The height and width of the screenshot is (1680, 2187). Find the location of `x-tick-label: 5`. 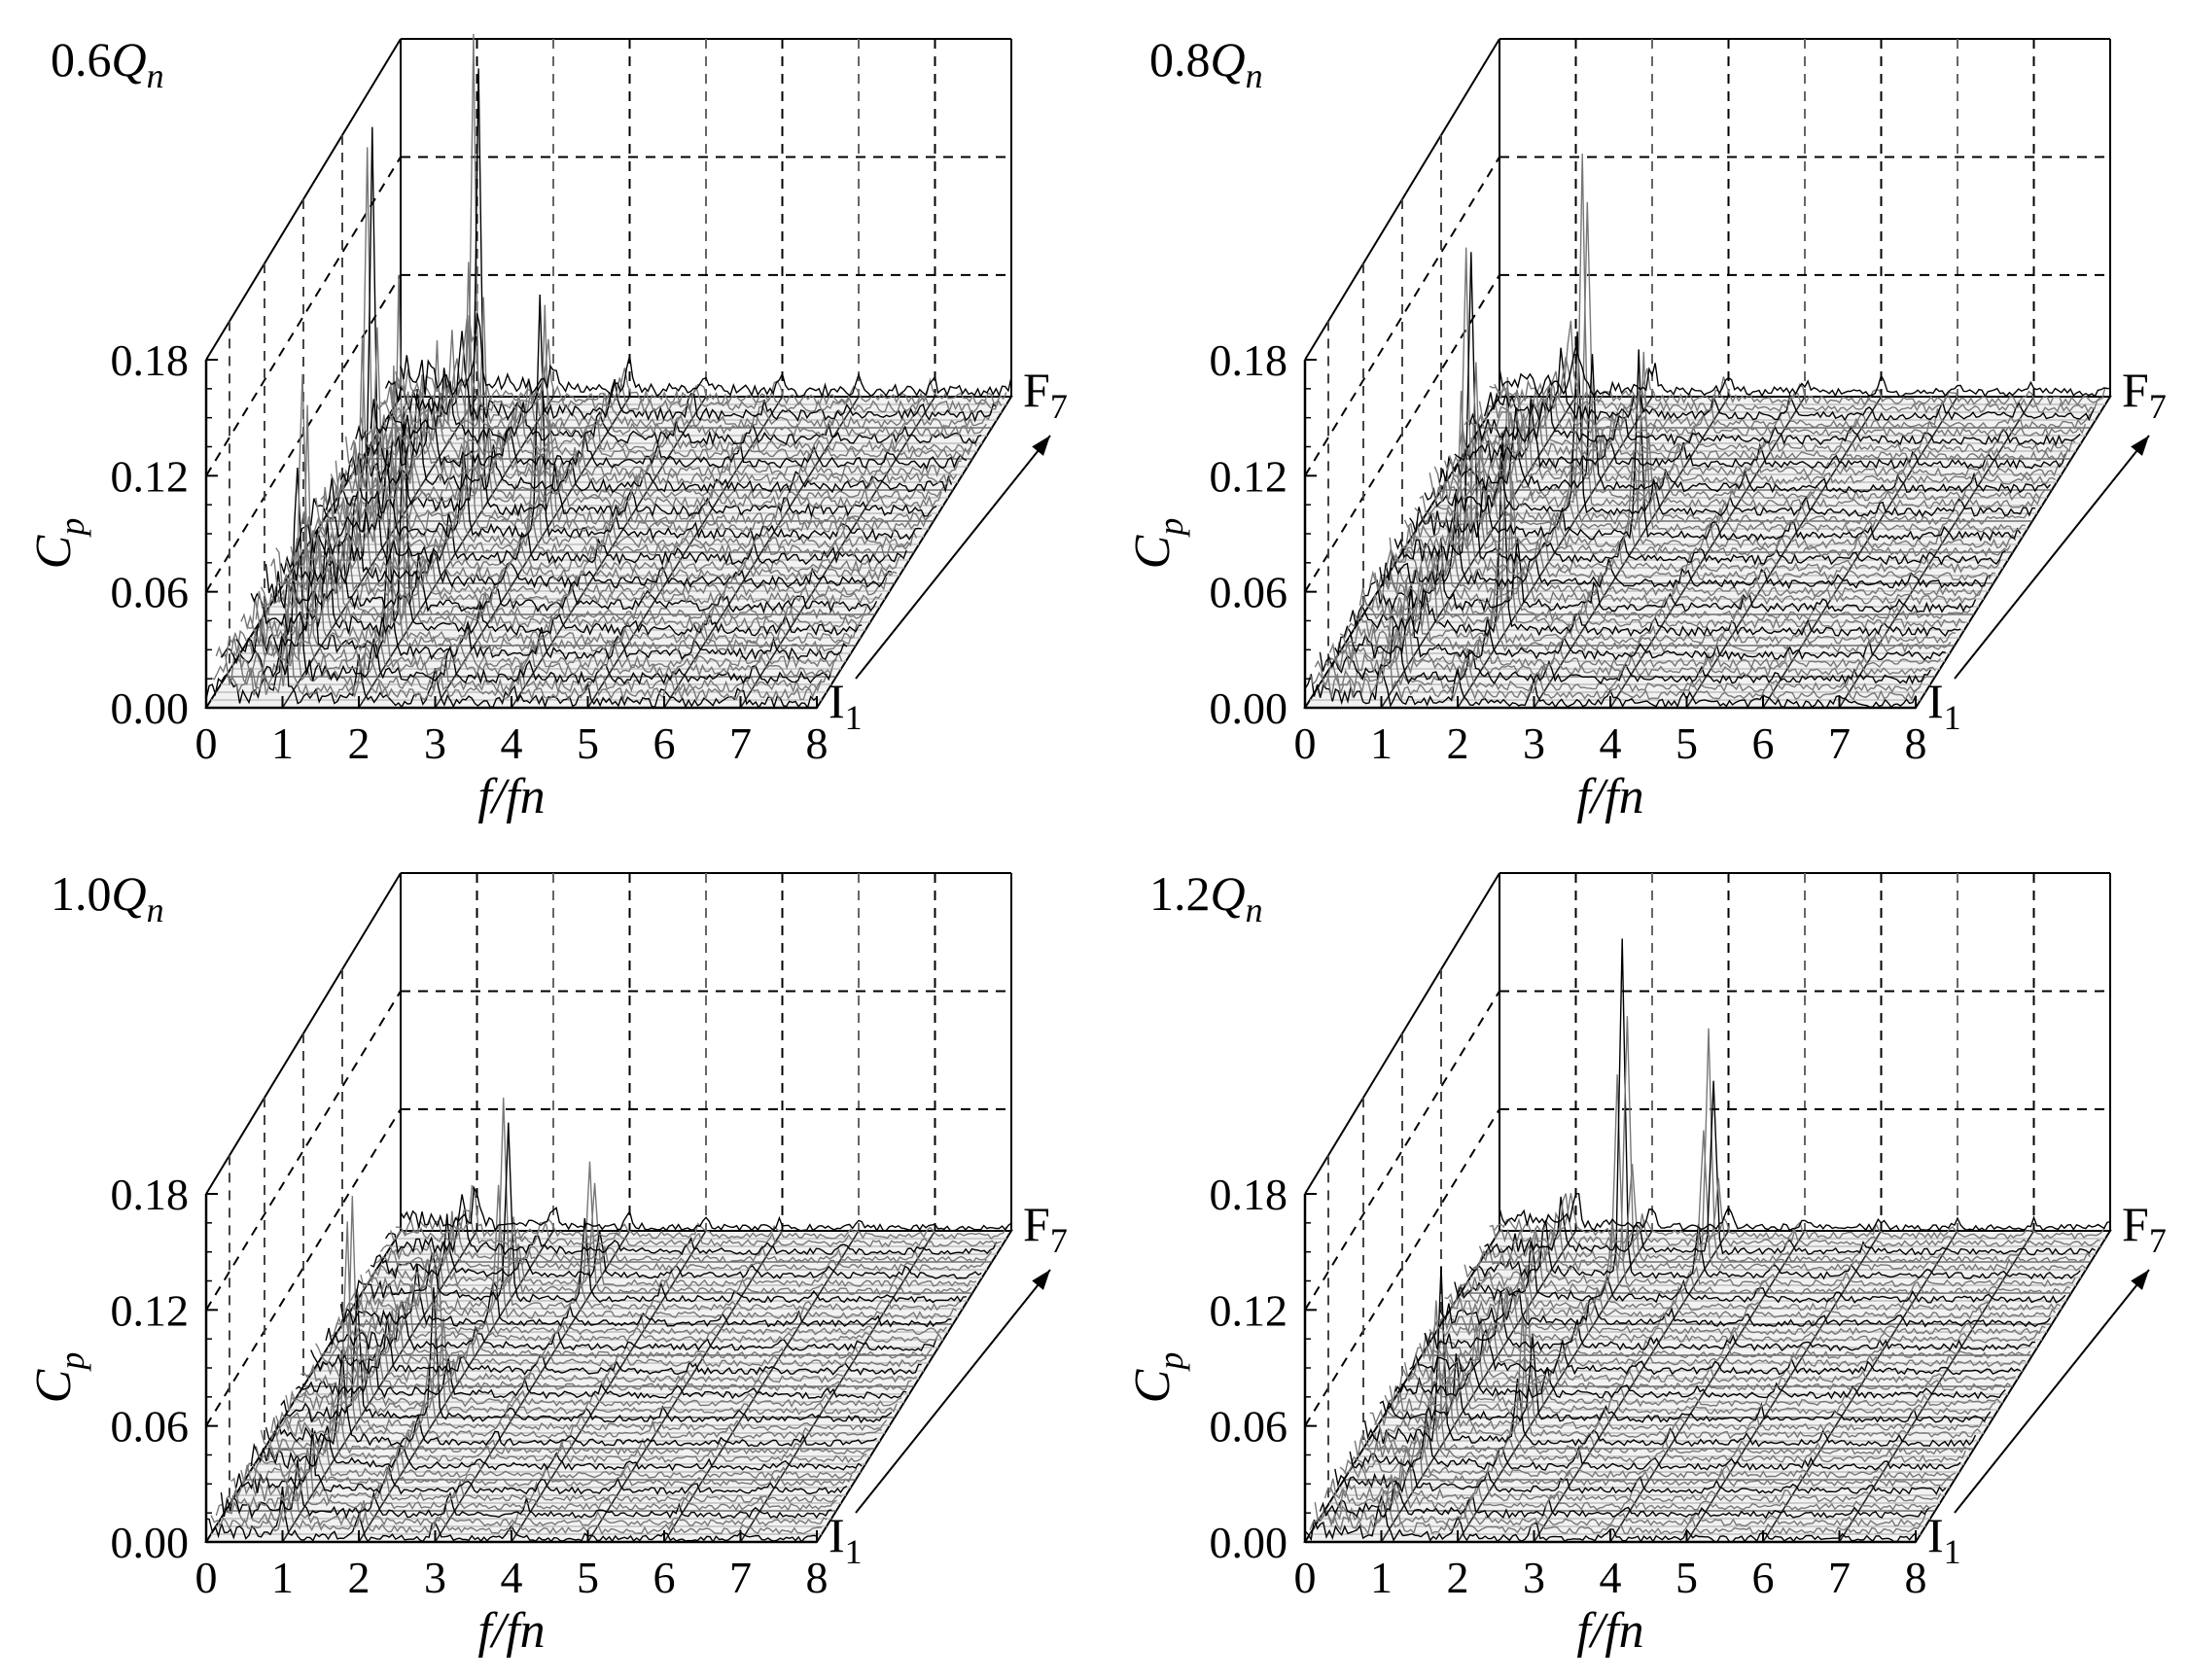

x-tick-label: 5 is located at coordinates (1687, 743).